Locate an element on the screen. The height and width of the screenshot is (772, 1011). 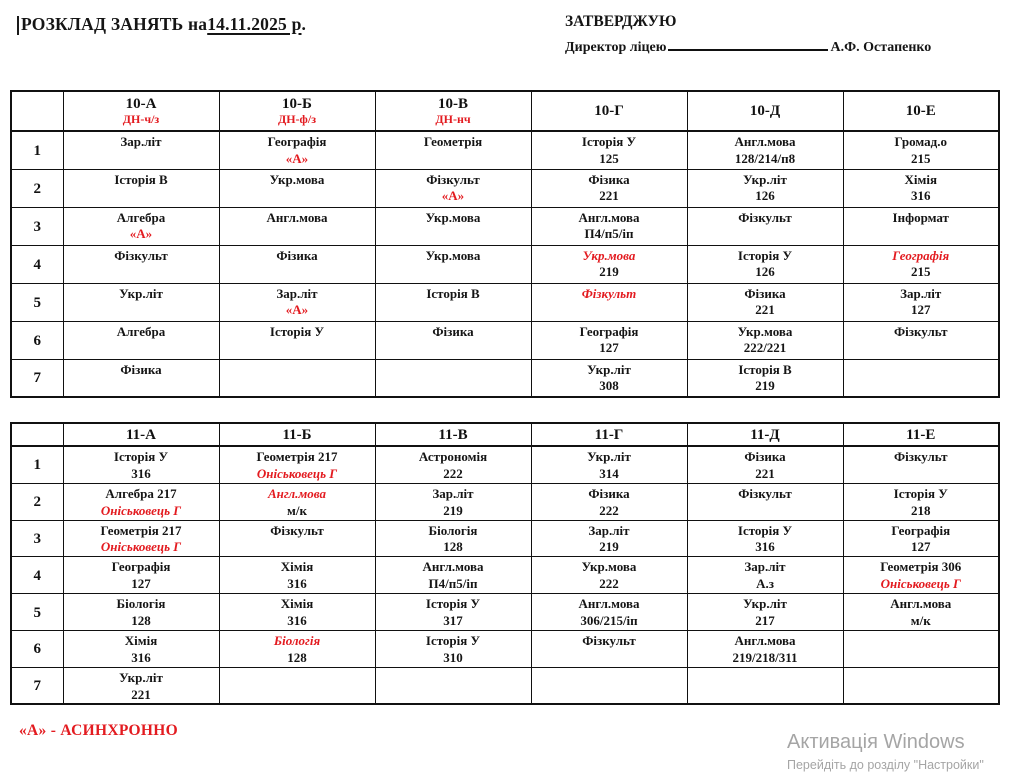
lesson-cell: Фізика is located at coordinates (453, 340).